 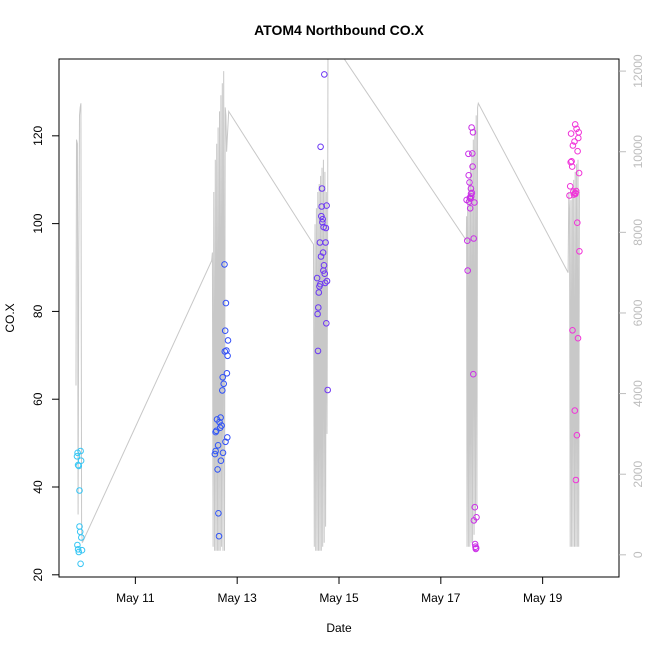 I want to click on chart-title: ATOM4 Northbound CO.X, so click(x=339, y=30).